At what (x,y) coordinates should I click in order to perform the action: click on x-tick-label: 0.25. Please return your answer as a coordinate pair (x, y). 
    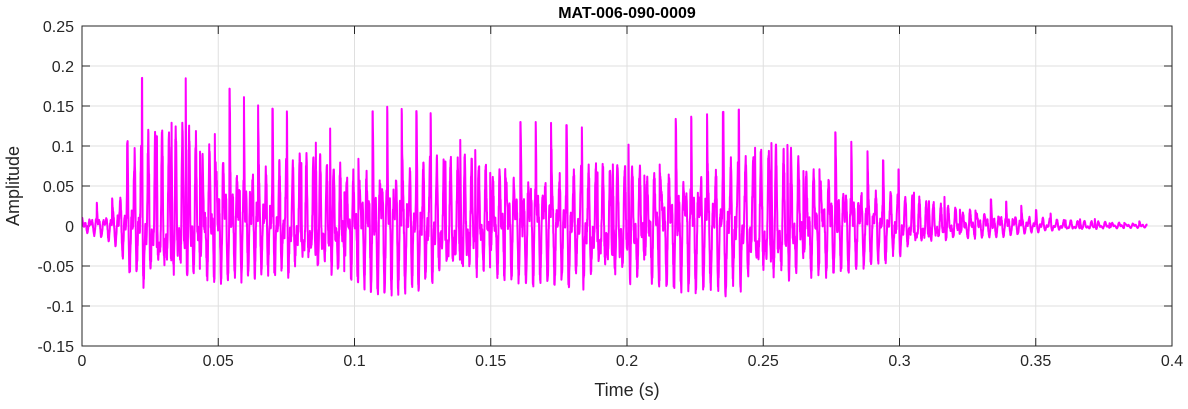
    Looking at the image, I should click on (763, 361).